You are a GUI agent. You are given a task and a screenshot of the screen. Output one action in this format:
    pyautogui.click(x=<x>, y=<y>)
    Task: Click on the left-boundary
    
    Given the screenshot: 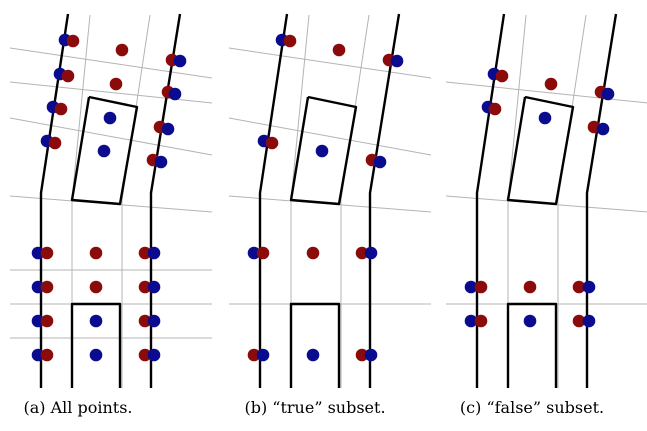 What is the action you would take?
    pyautogui.click(x=273, y=200)
    